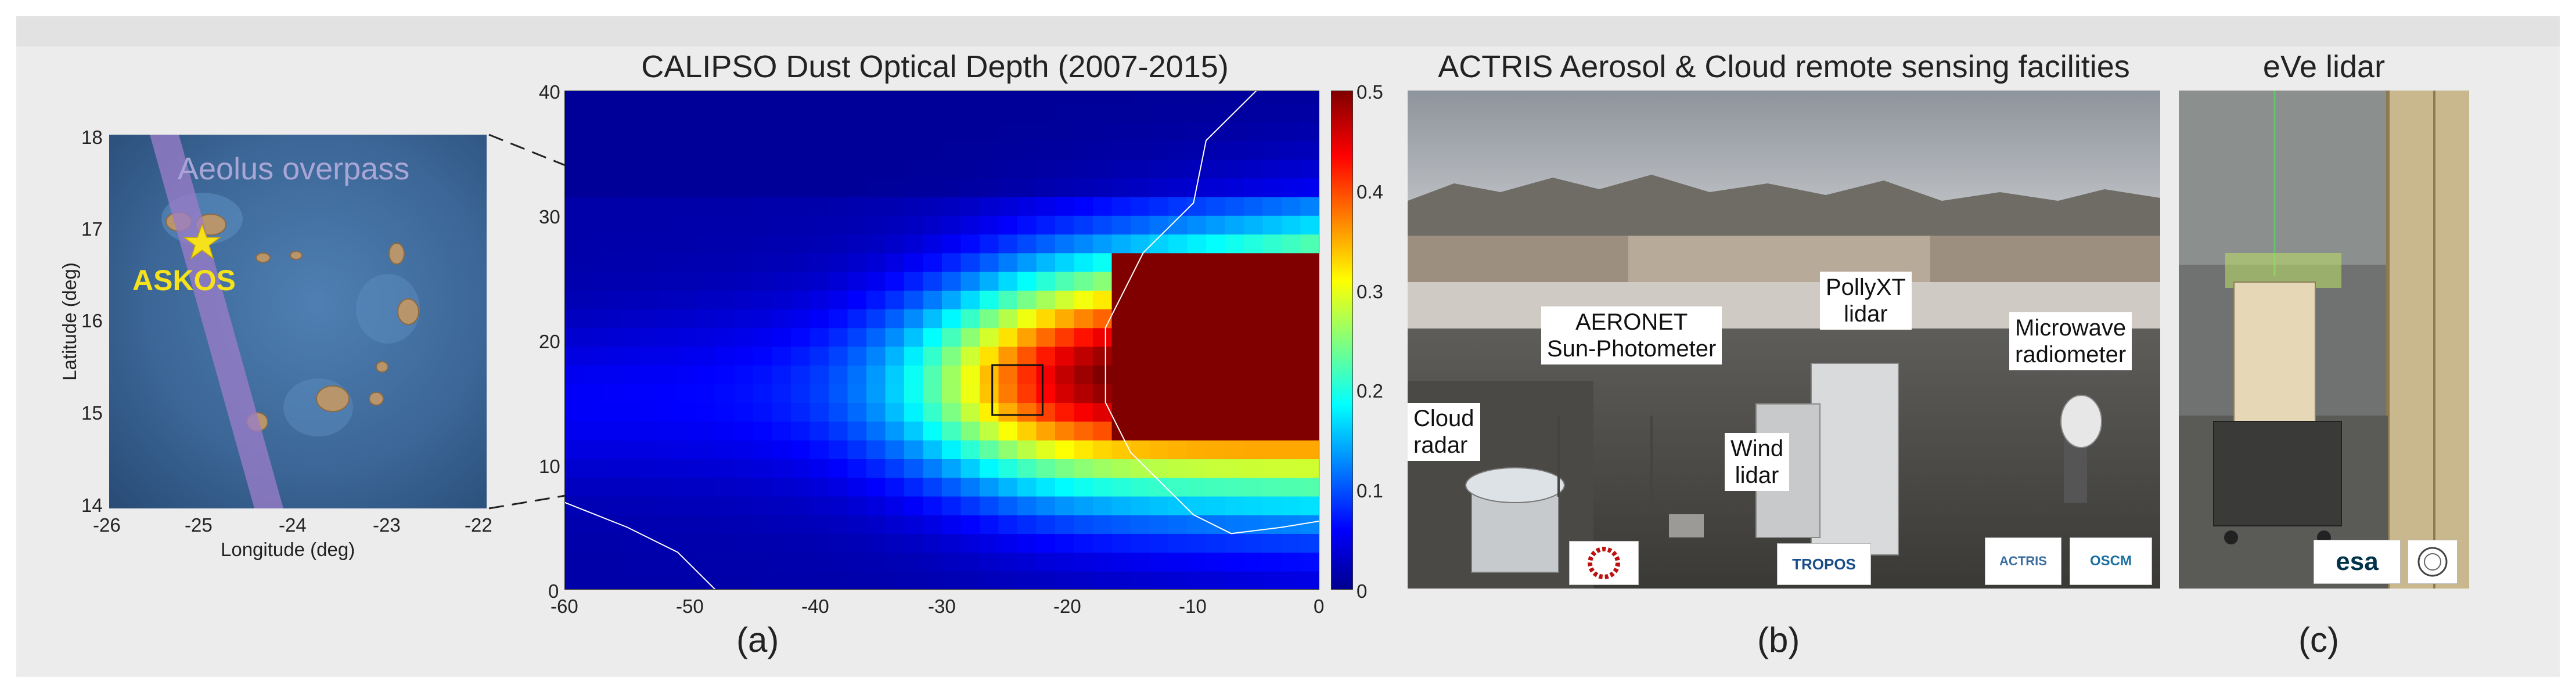 The height and width of the screenshot is (693, 2576). Describe the element at coordinates (1757, 462) in the screenshot. I see `wind-lidar-label: Wind lidar` at that location.